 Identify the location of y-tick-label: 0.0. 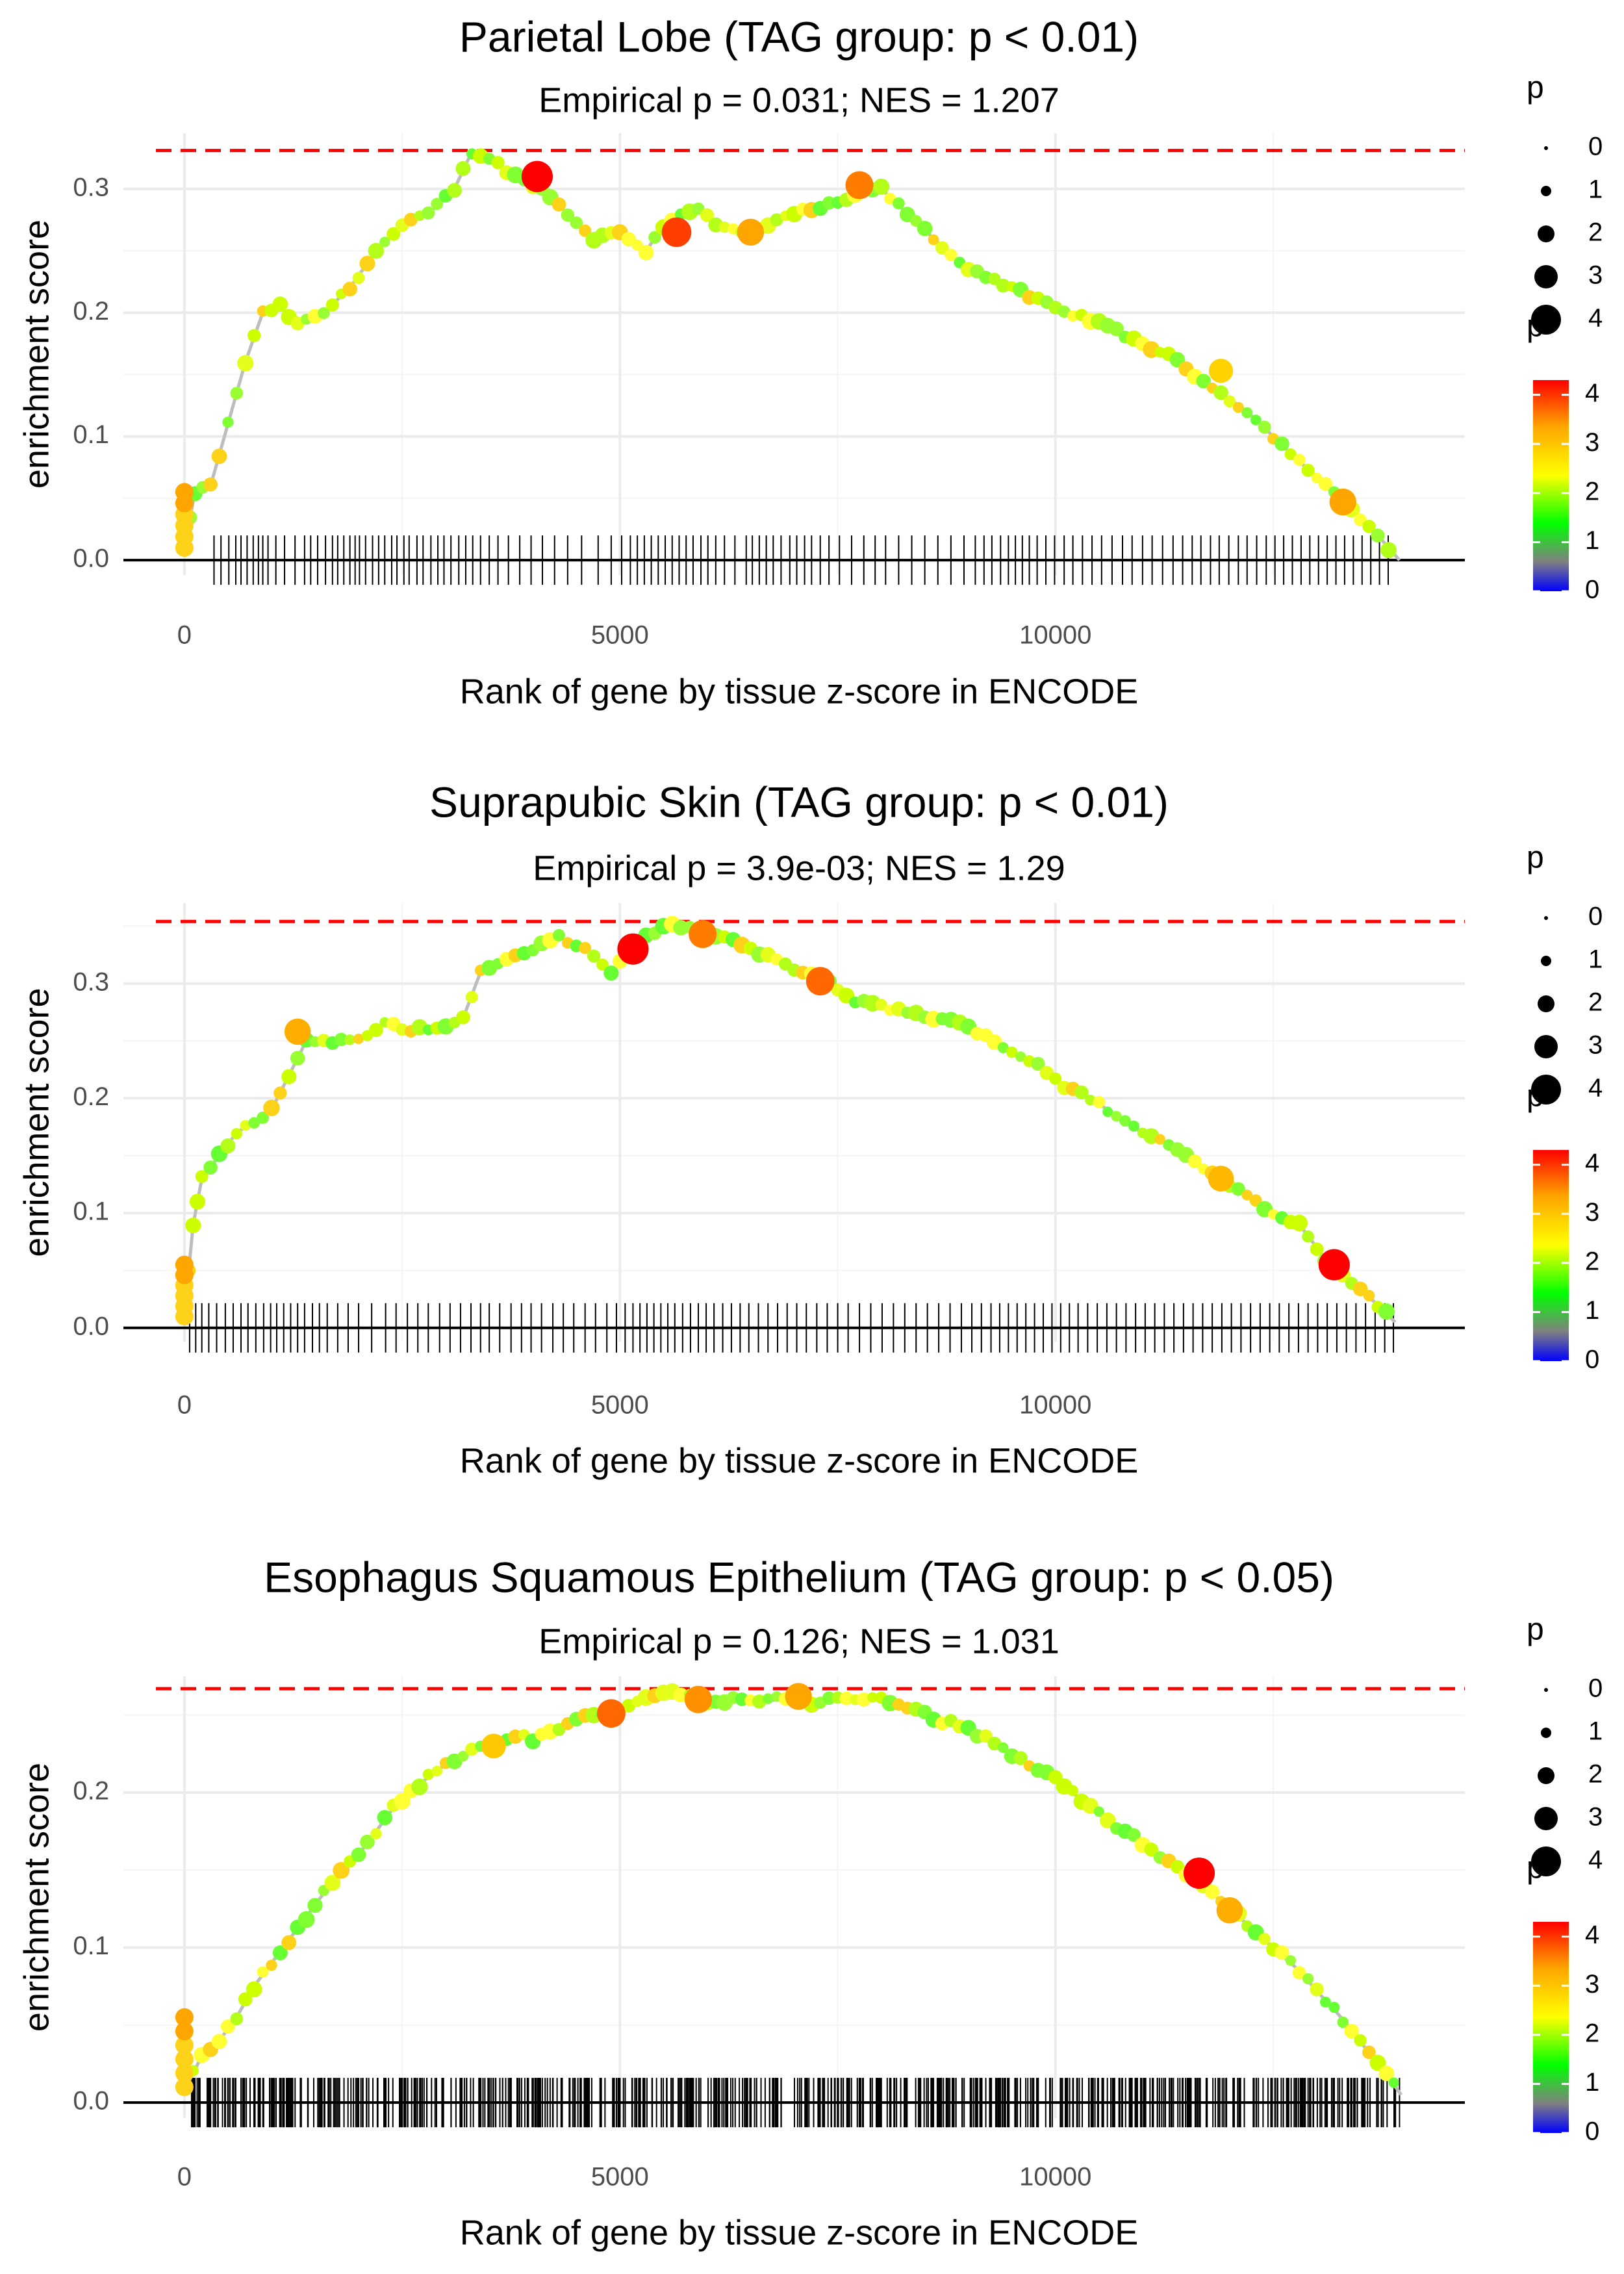
(91, 558).